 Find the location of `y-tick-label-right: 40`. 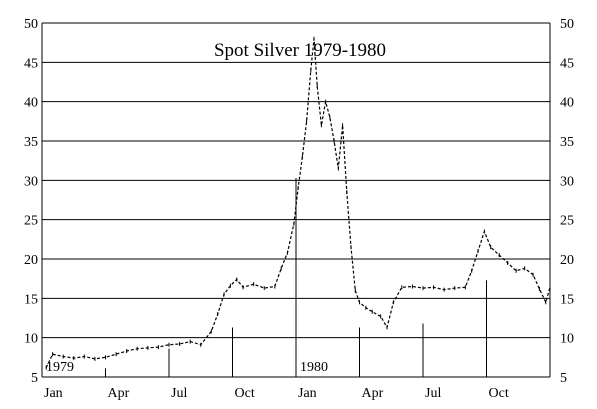

y-tick-label-right: 40 is located at coordinates (567, 103).